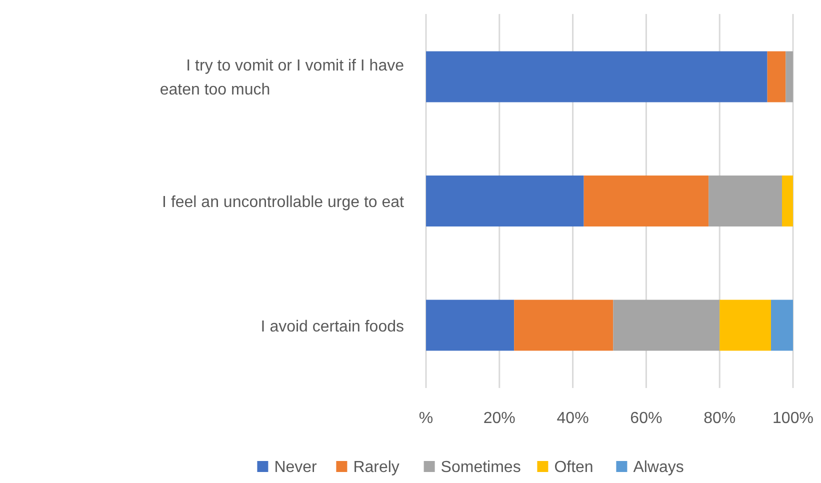  I want to click on x-tick-label: 40%, so click(572, 418).